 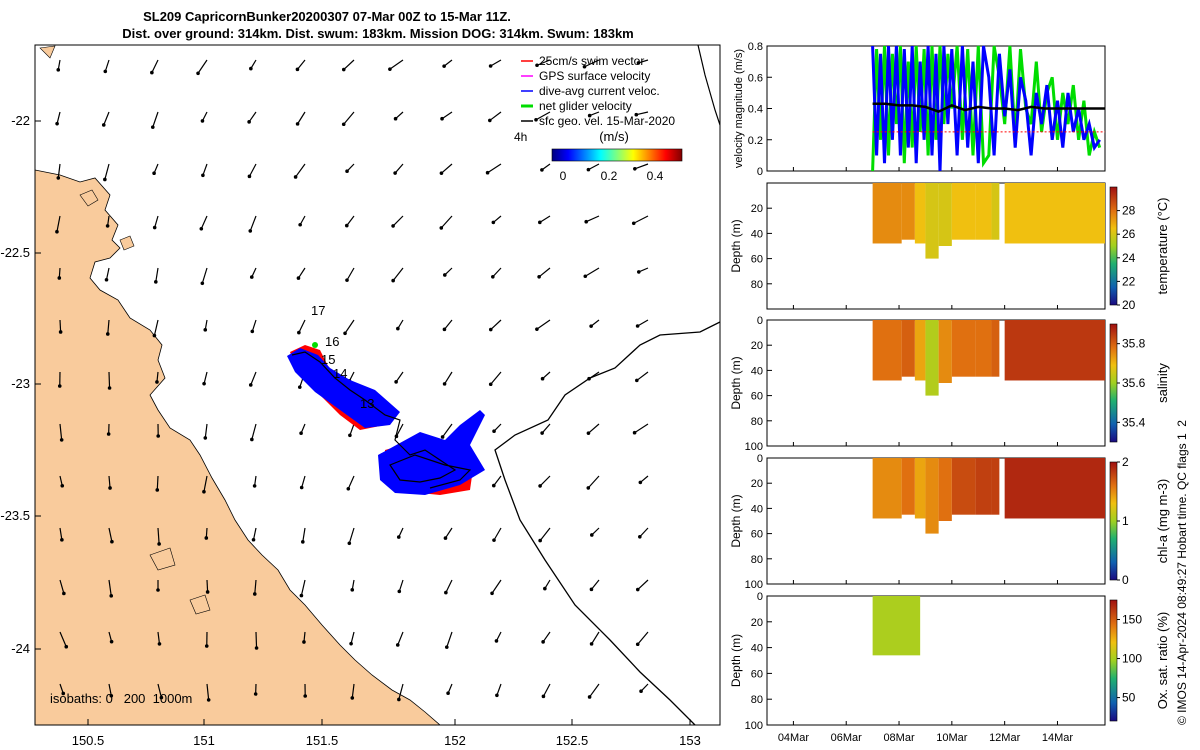 What do you see at coordinates (572, 740) in the screenshot?
I see `map-xtick-label: 152.5` at bounding box center [572, 740].